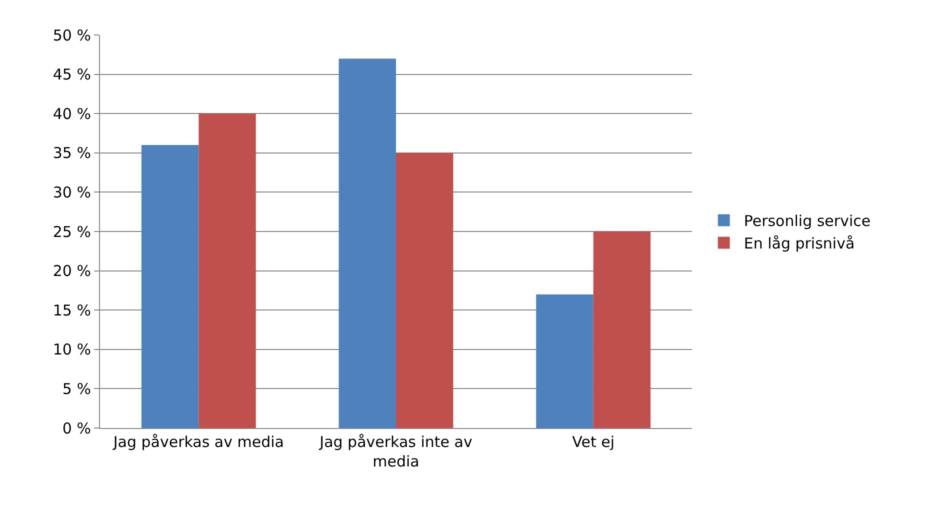 This screenshot has height=508, width=949. What do you see at coordinates (71, 349) in the screenshot?
I see `y-tick-label: 10 %` at bounding box center [71, 349].